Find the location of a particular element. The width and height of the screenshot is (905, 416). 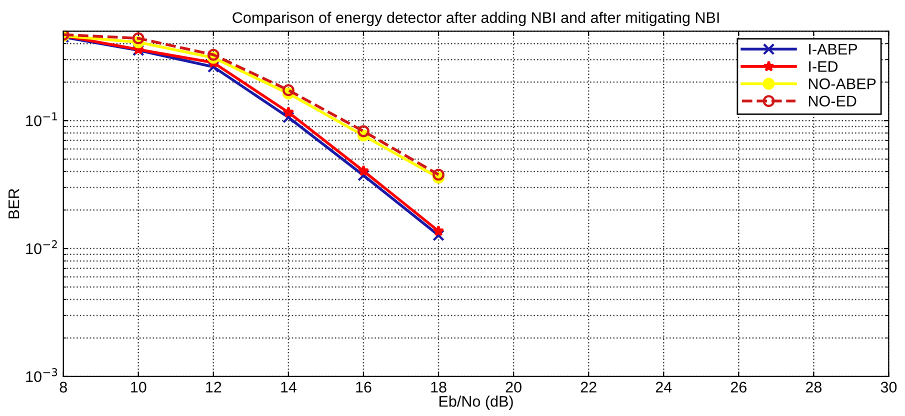

y-tick-label: 10$^{−2}$ is located at coordinates (41, 247).